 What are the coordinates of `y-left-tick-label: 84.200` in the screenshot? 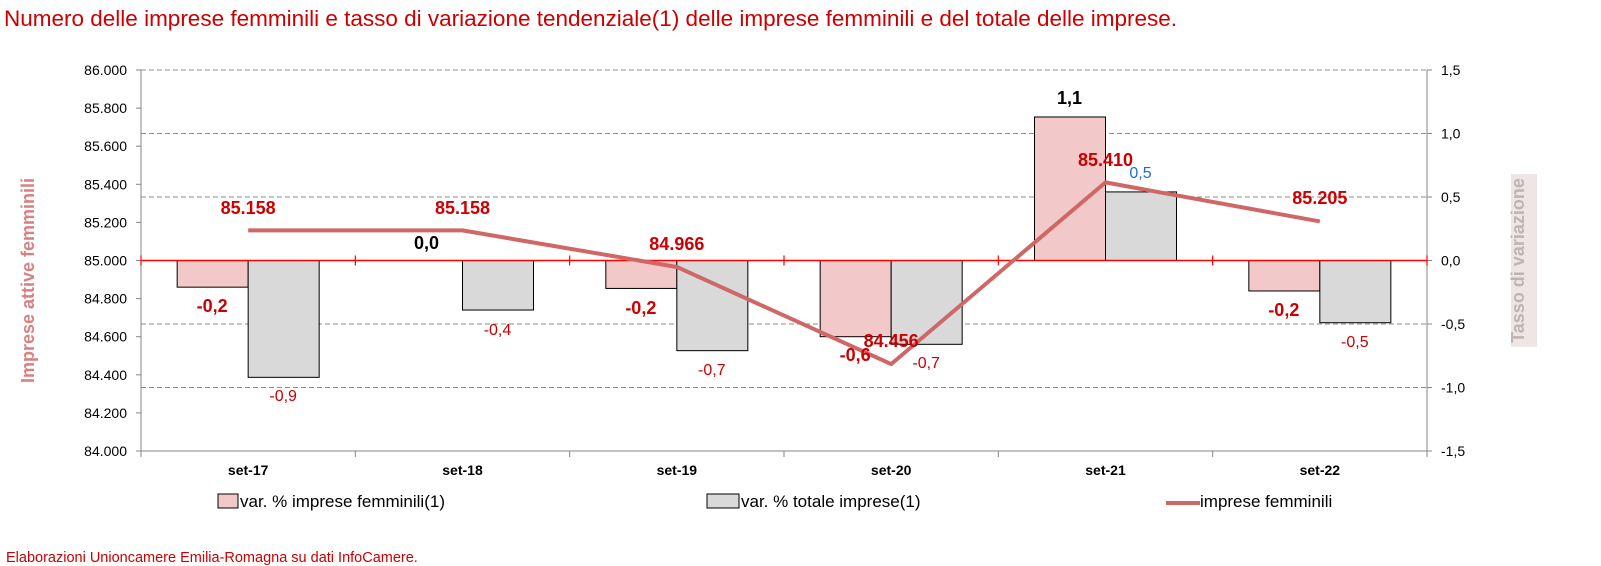 It's located at (105, 413).